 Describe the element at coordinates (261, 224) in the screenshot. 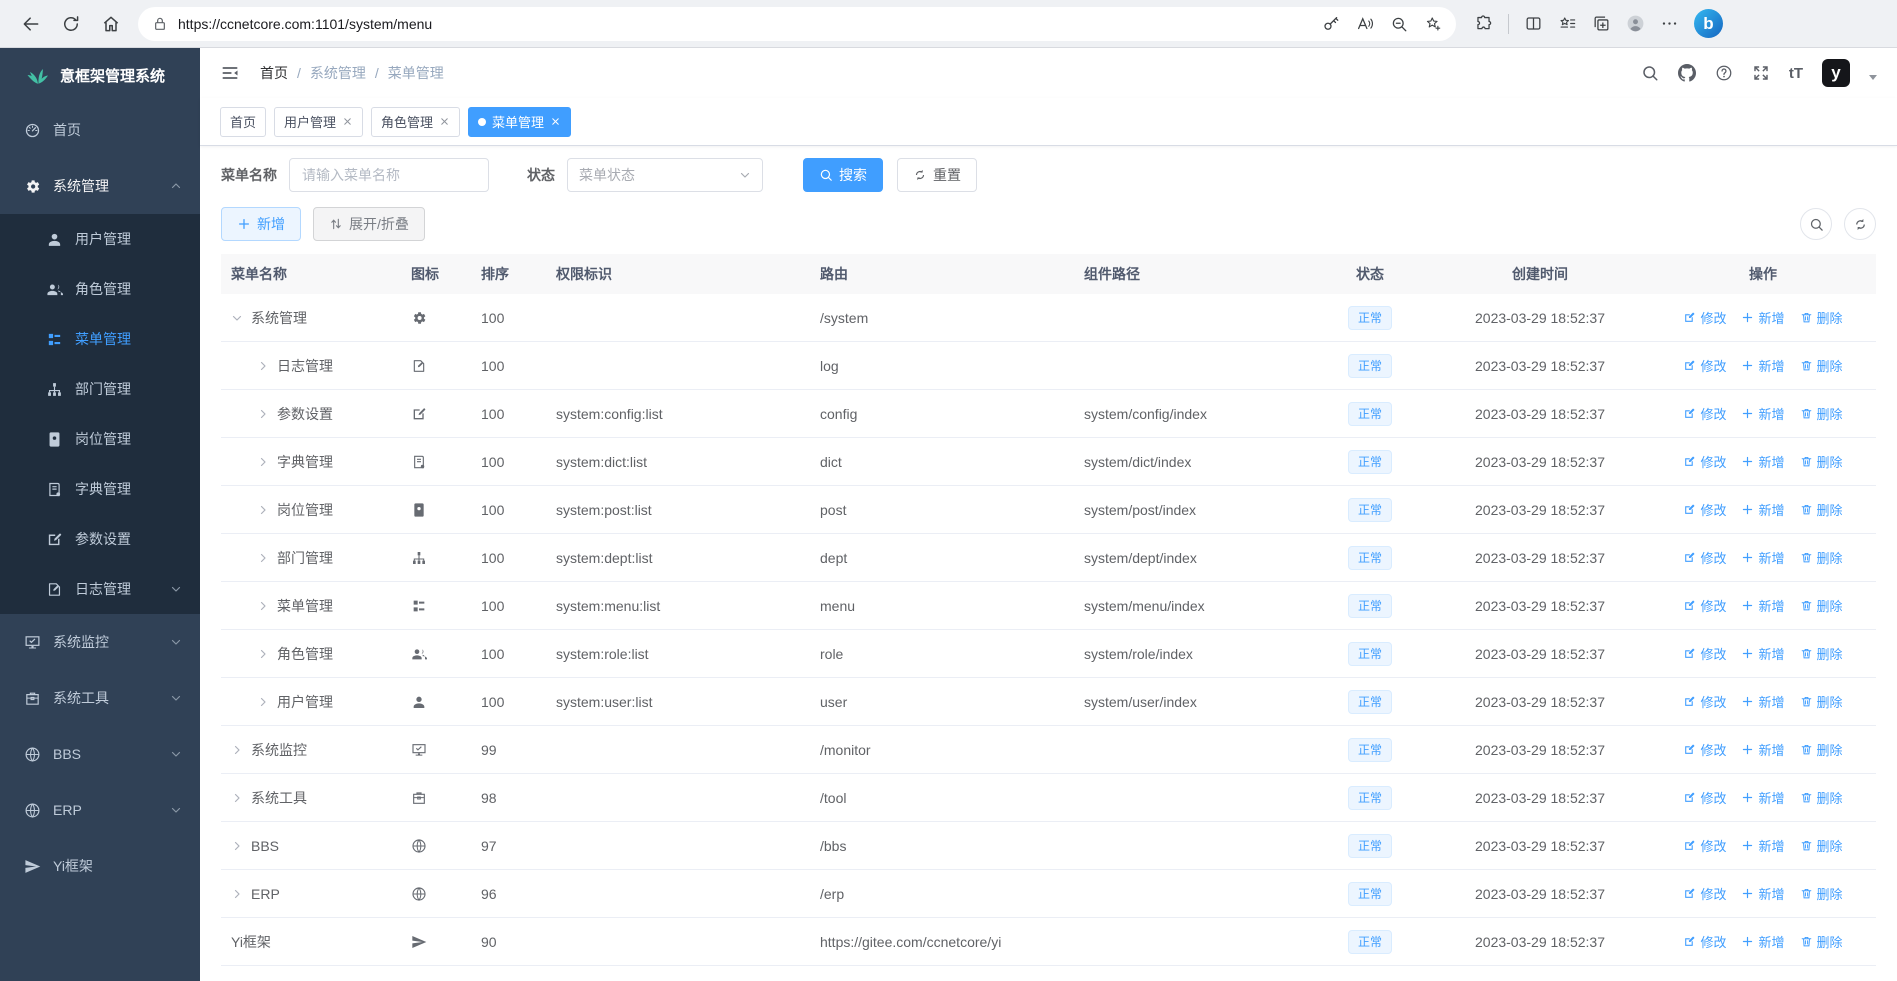

I see `add-button: 新增` at that location.